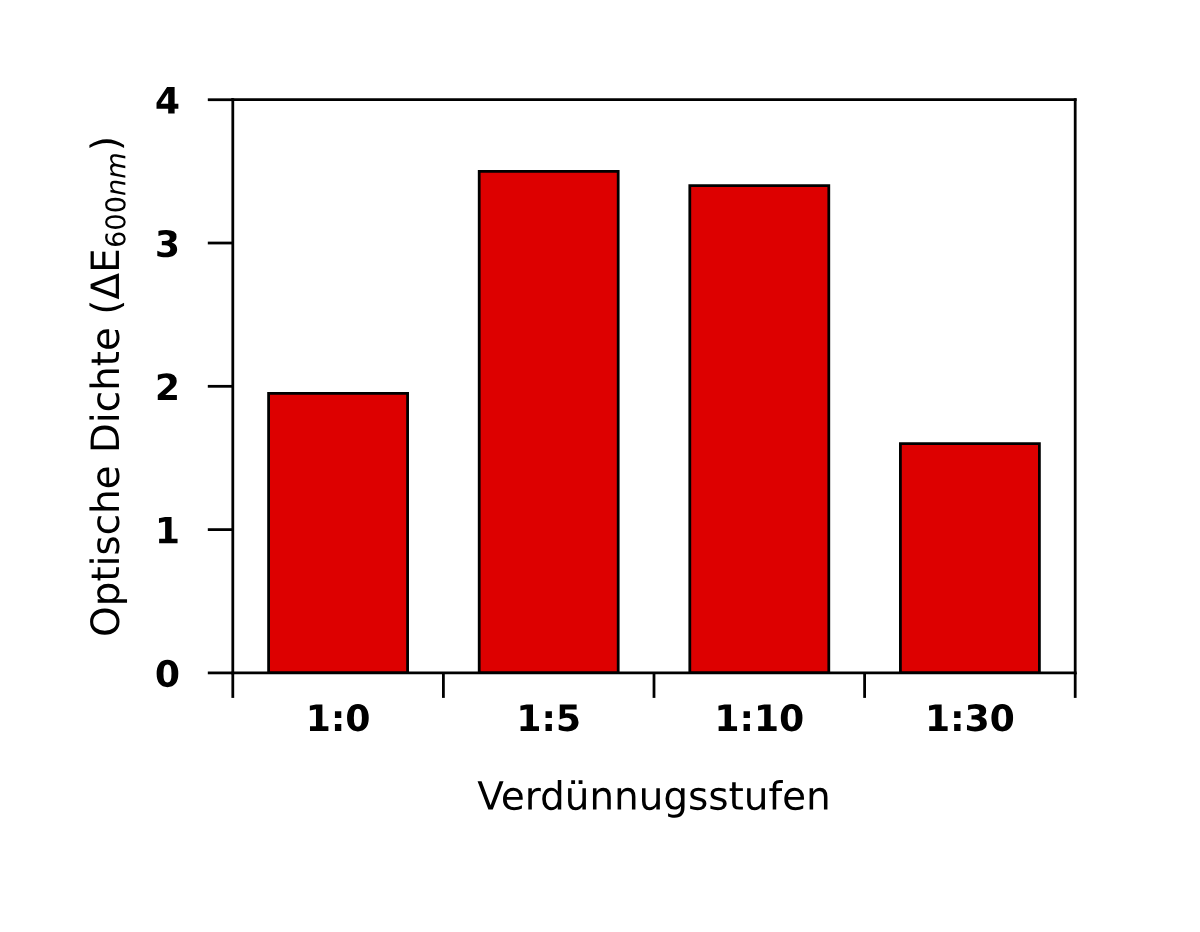 Image resolution: width=1200 pixels, height=932 pixels. What do you see at coordinates (760, 718) in the screenshot?
I see `x-tick-label: 1:10` at bounding box center [760, 718].